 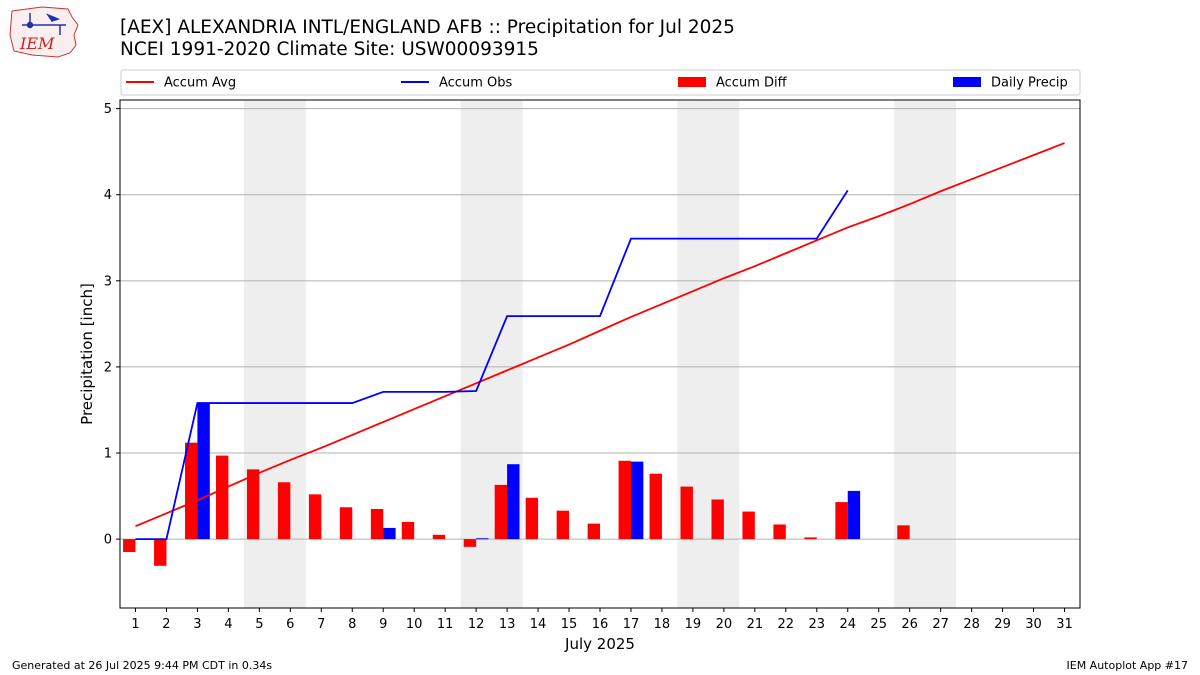 What do you see at coordinates (755, 624) in the screenshot?
I see `x-tick-label: 21` at bounding box center [755, 624].